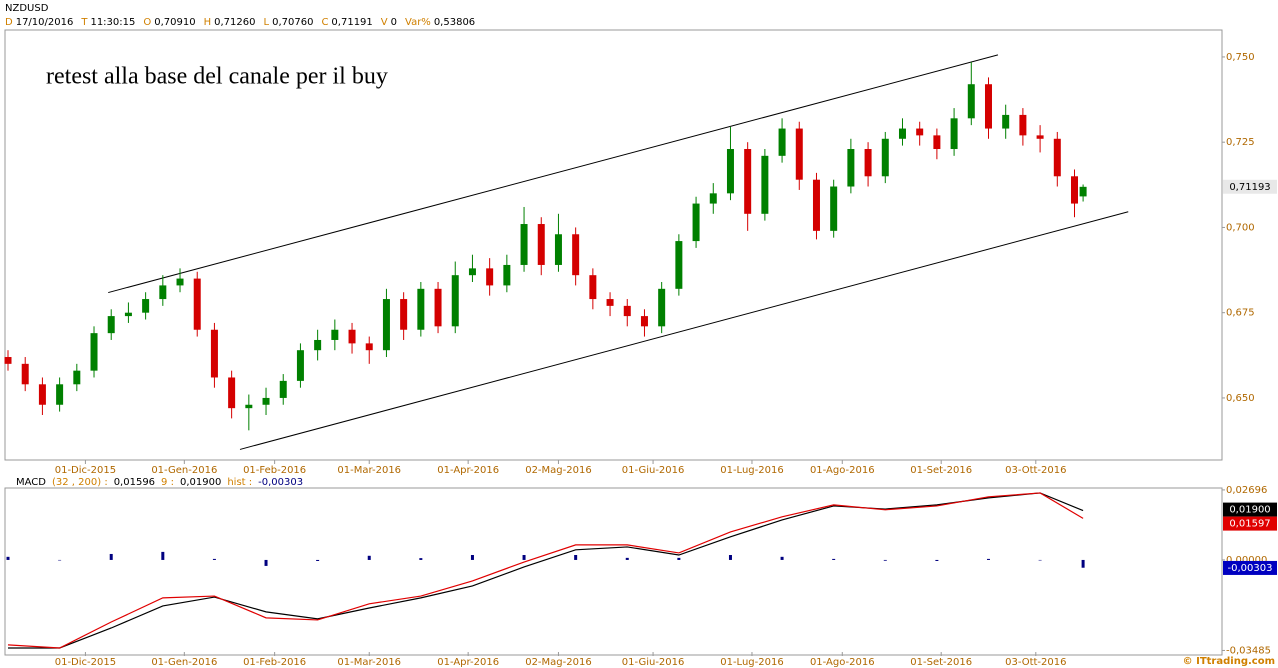 The height and width of the screenshot is (668, 1278). What do you see at coordinates (324, 22) in the screenshot?
I see `field-key: C` at bounding box center [324, 22].